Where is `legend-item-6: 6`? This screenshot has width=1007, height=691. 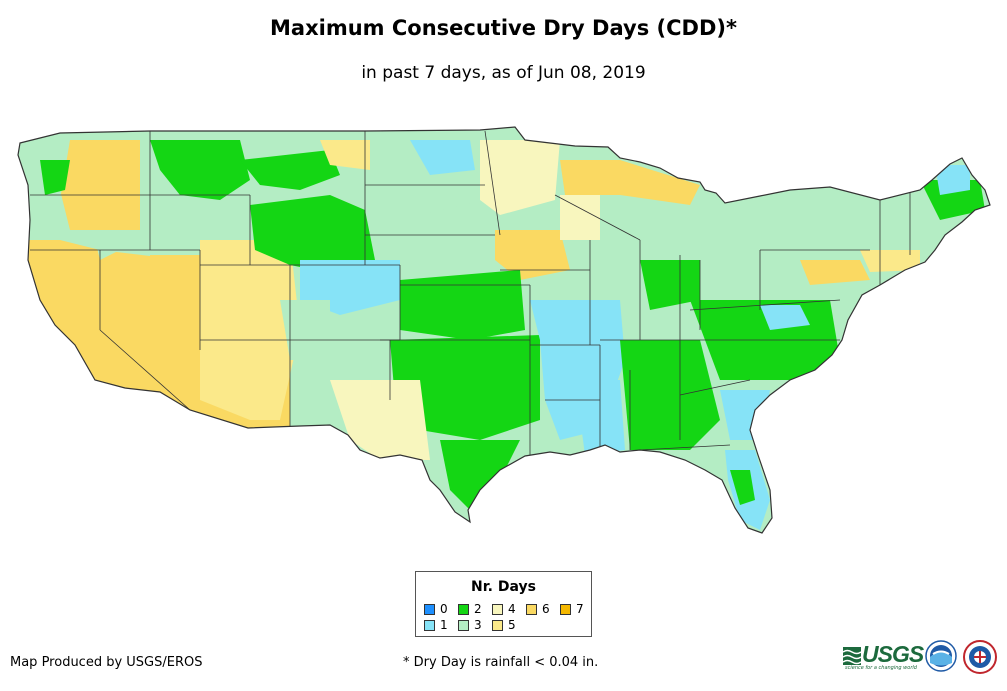
legend-item-6: 6 is located at coordinates (538, 609).